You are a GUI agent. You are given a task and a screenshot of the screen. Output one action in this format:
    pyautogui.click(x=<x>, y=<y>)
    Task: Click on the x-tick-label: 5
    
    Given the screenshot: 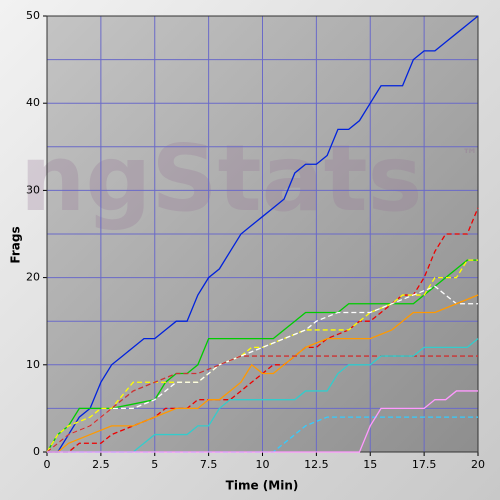 What is the action you would take?
    pyautogui.click(x=154, y=464)
    